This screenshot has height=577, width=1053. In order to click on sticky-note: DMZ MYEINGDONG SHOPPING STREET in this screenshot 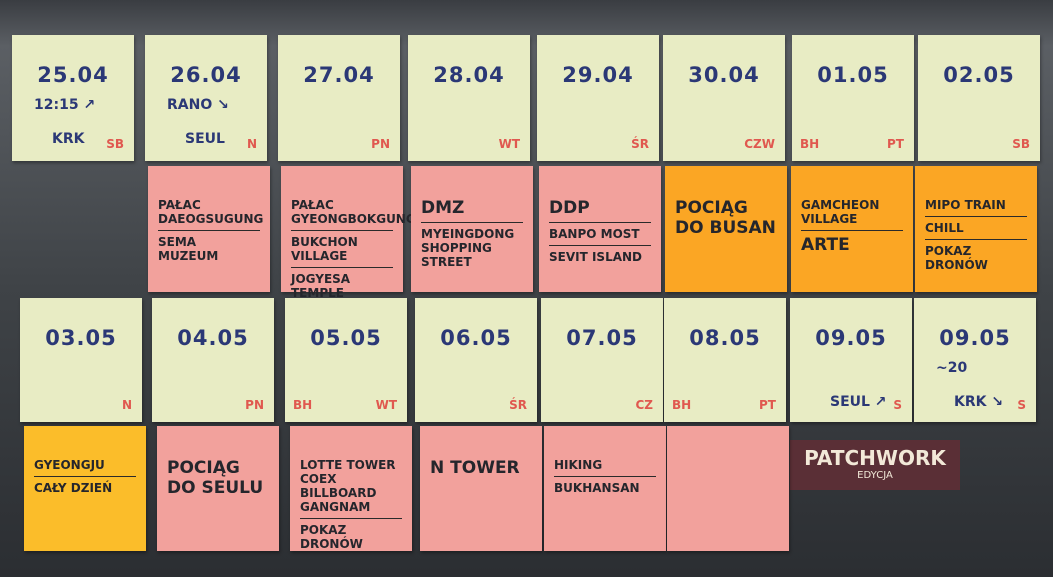, I will do `click(472, 229)`.